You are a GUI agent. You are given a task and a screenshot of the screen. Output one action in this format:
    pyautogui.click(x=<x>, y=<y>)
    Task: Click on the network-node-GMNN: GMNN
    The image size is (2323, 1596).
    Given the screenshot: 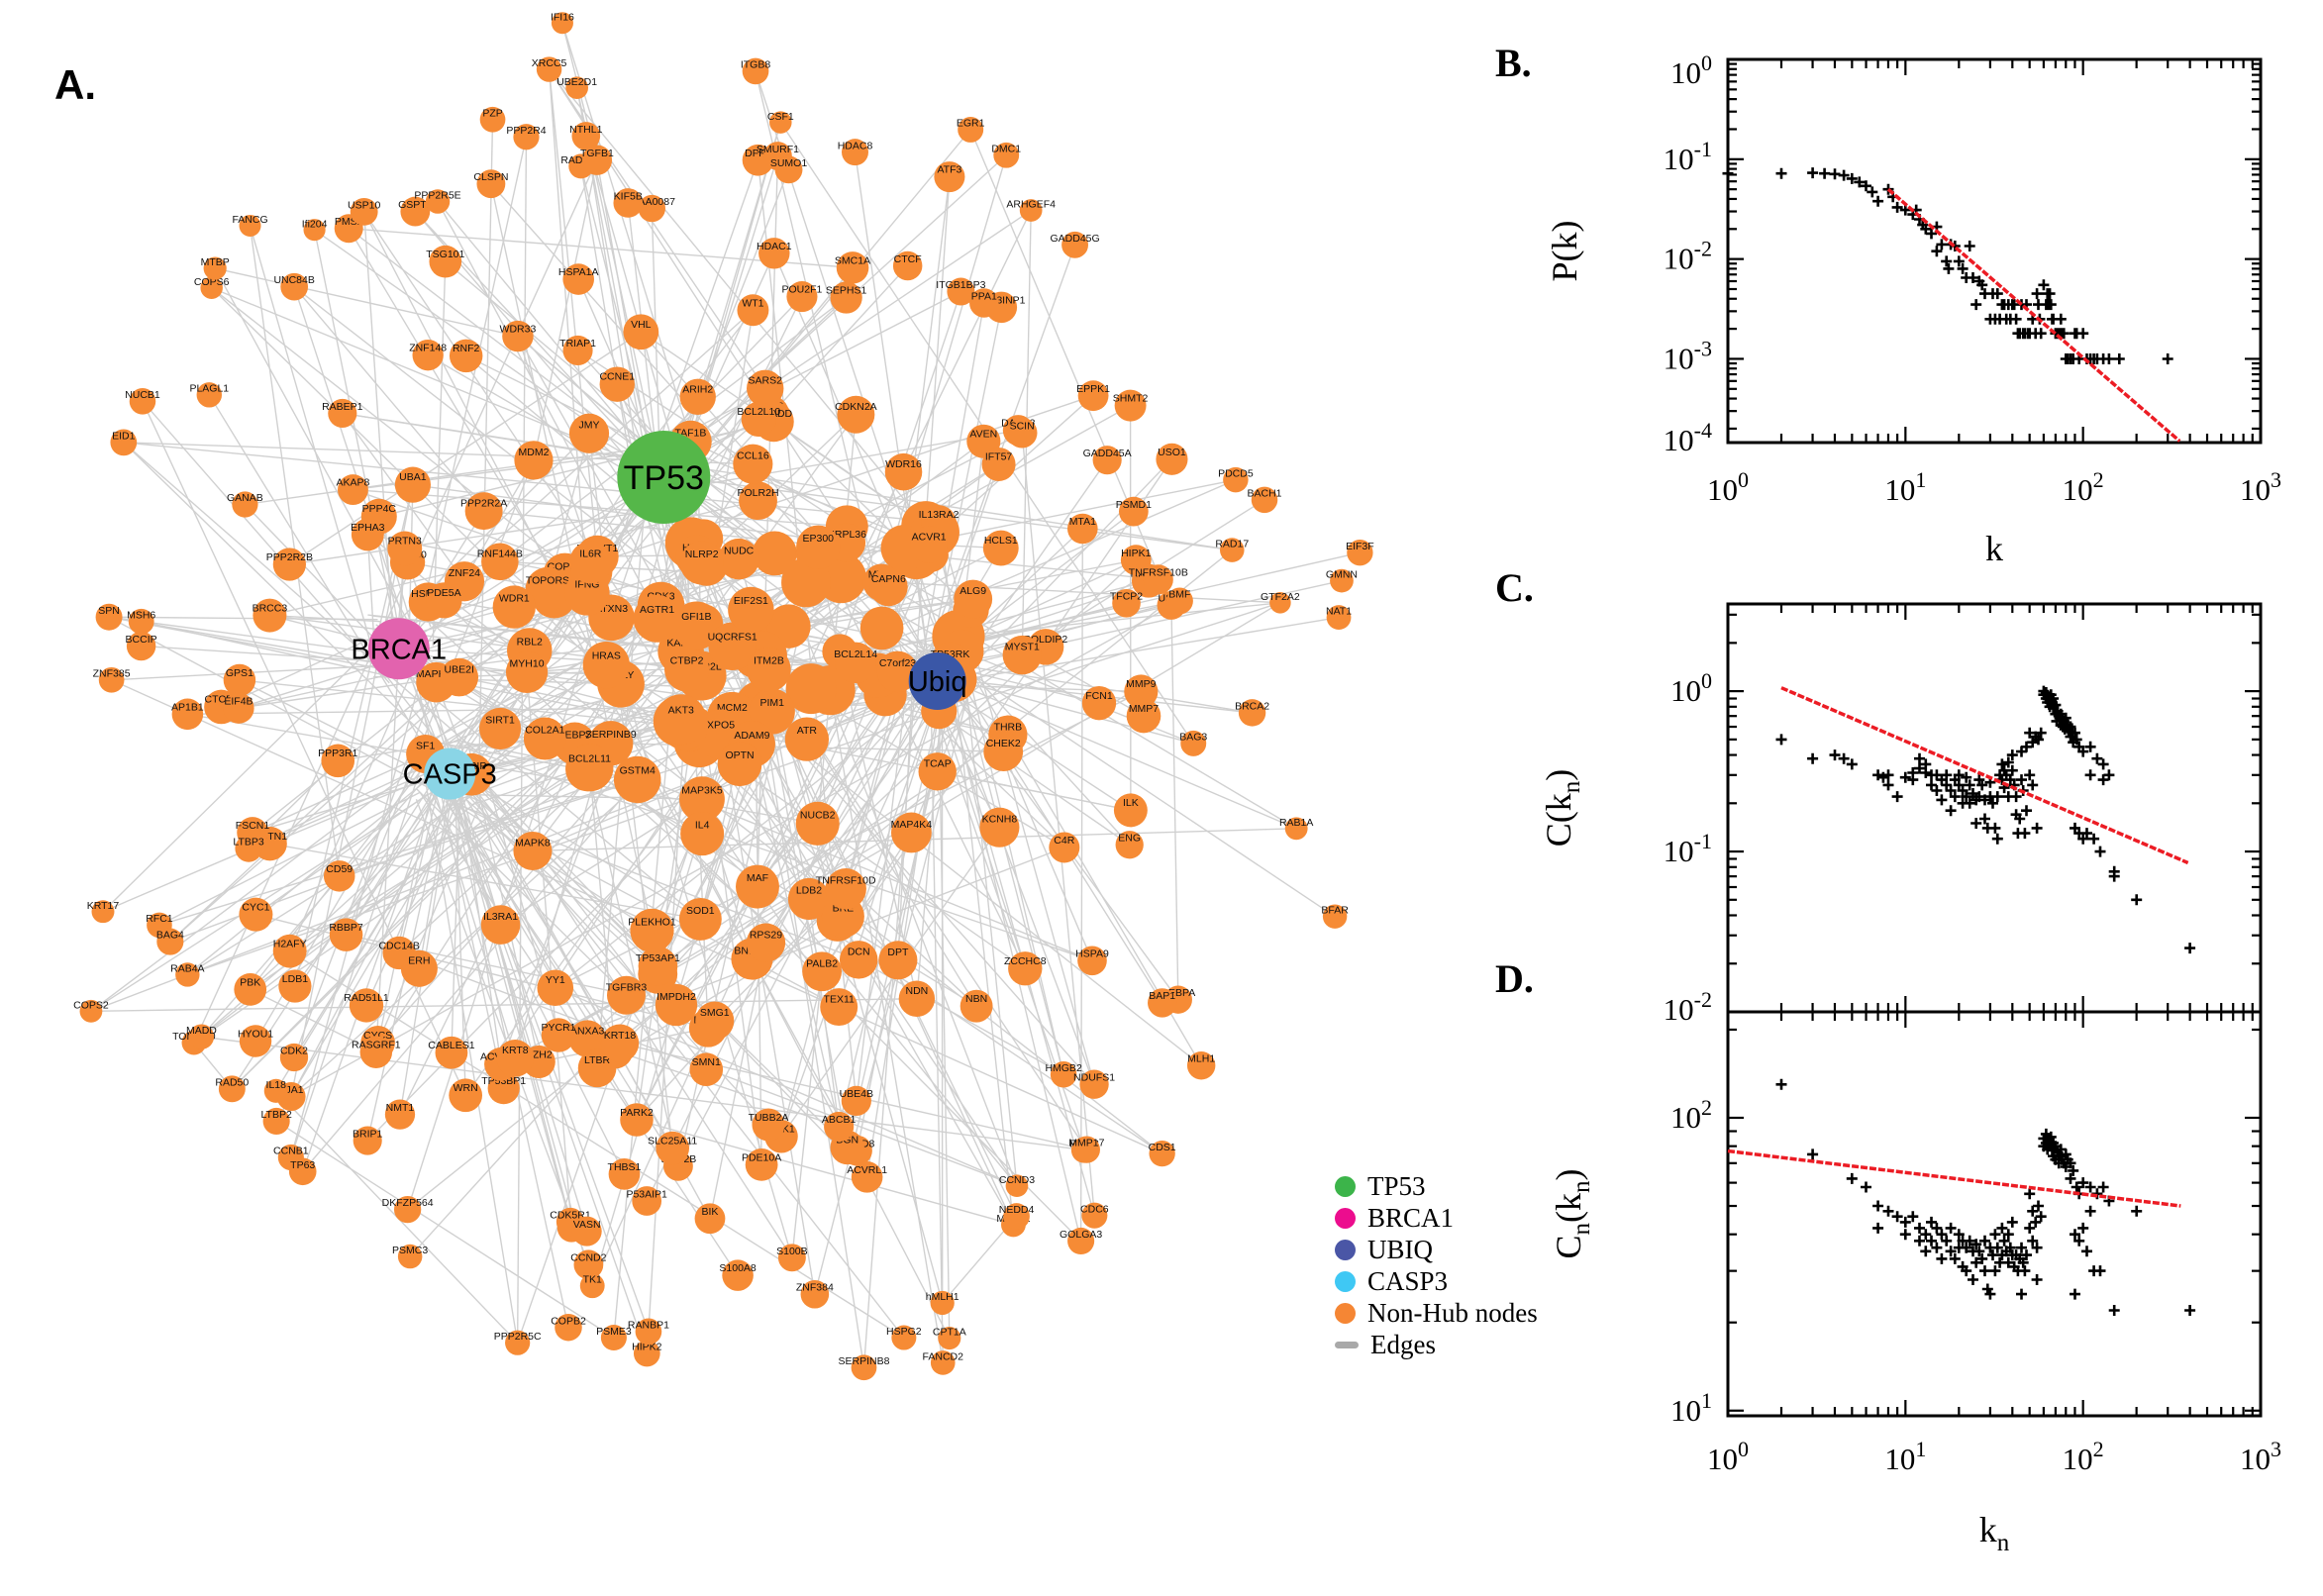 What is the action you would take?
    pyautogui.click(x=1342, y=581)
    